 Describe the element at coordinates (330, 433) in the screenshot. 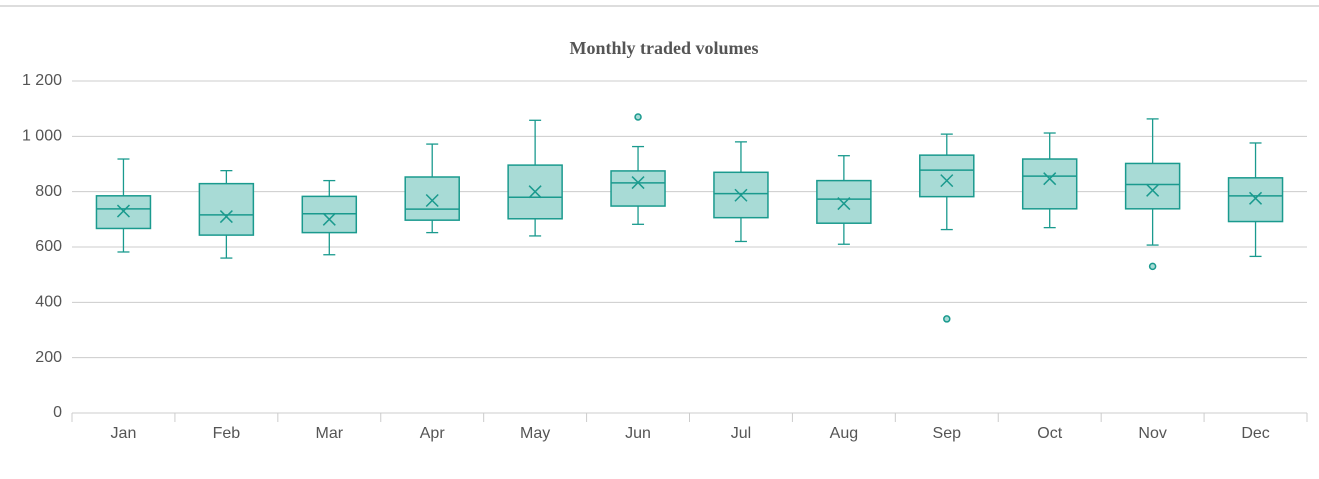

I see `x-tick-label: Mar` at that location.